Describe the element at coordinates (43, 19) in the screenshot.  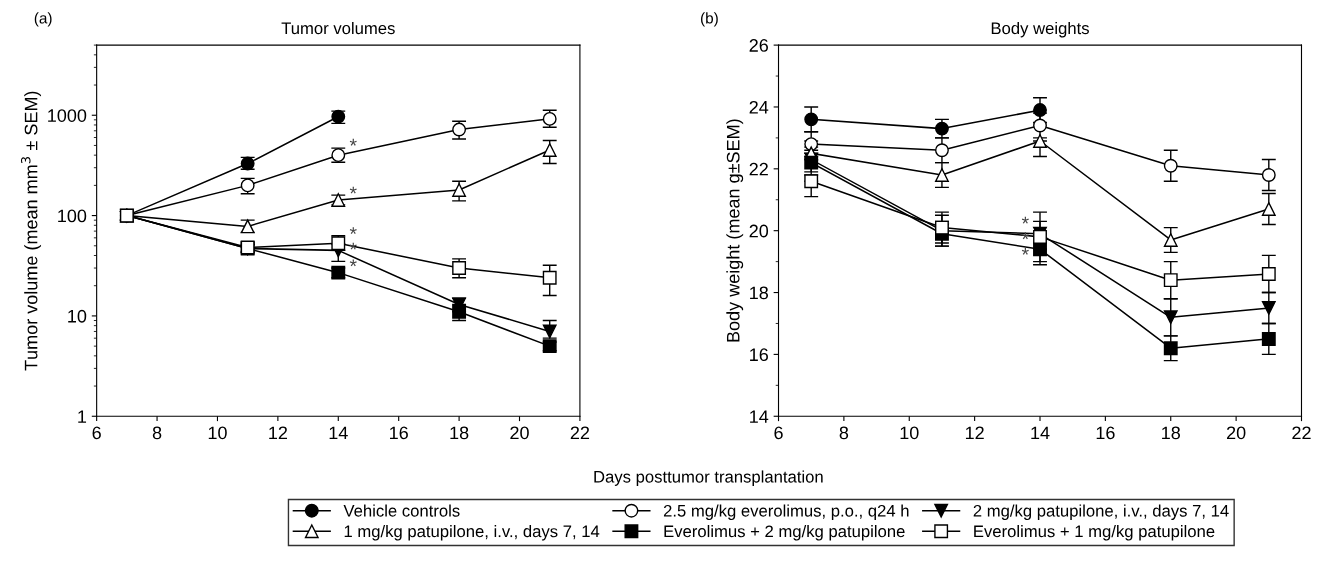
I see `text: (a)` at that location.